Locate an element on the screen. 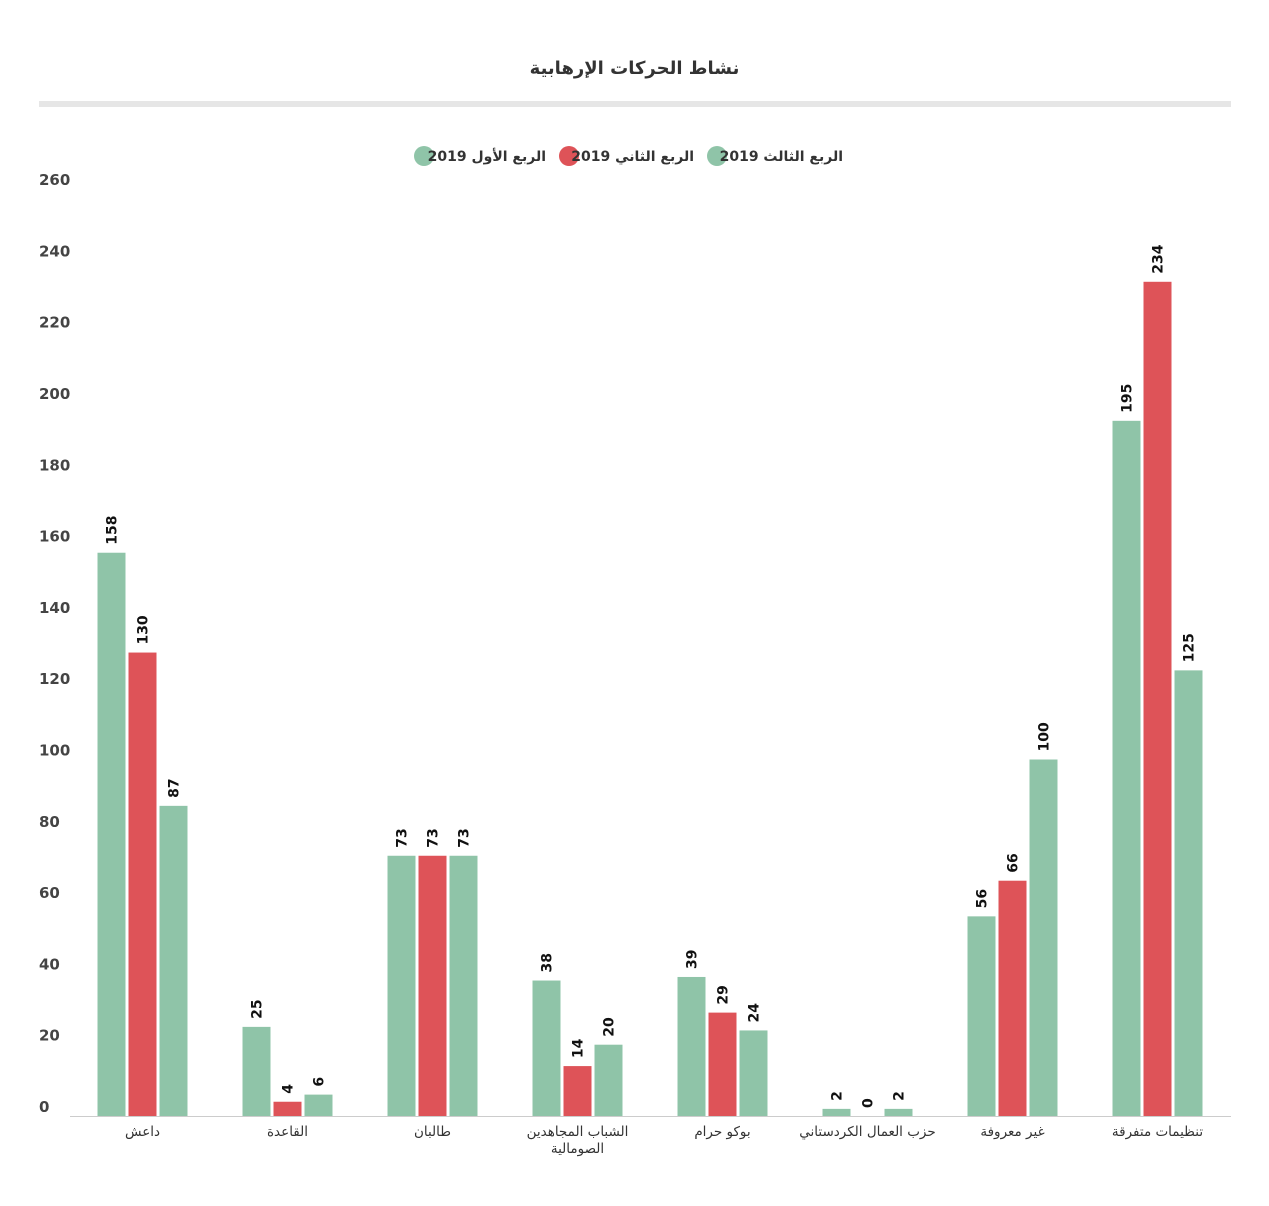  data-label: 234 is located at coordinates (1159, 258).